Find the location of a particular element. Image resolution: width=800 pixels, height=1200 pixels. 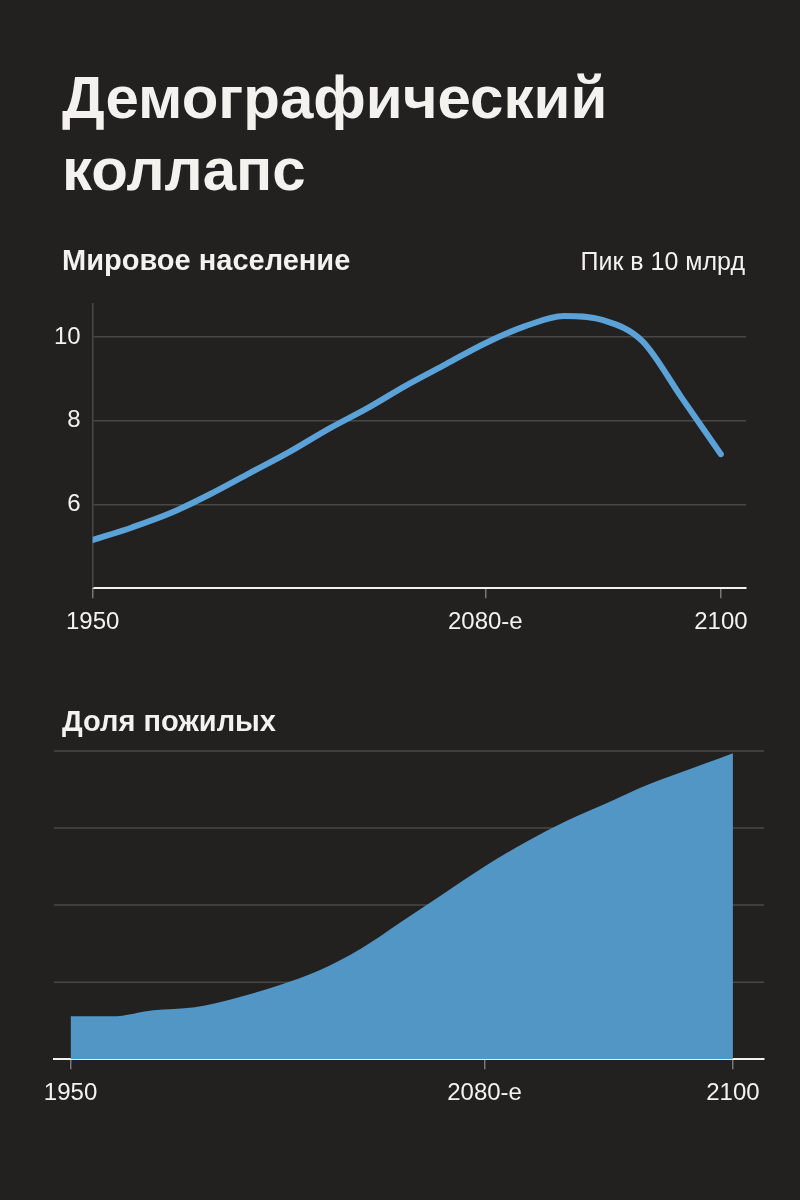

y-tick-label: 6 is located at coordinates (74, 503).